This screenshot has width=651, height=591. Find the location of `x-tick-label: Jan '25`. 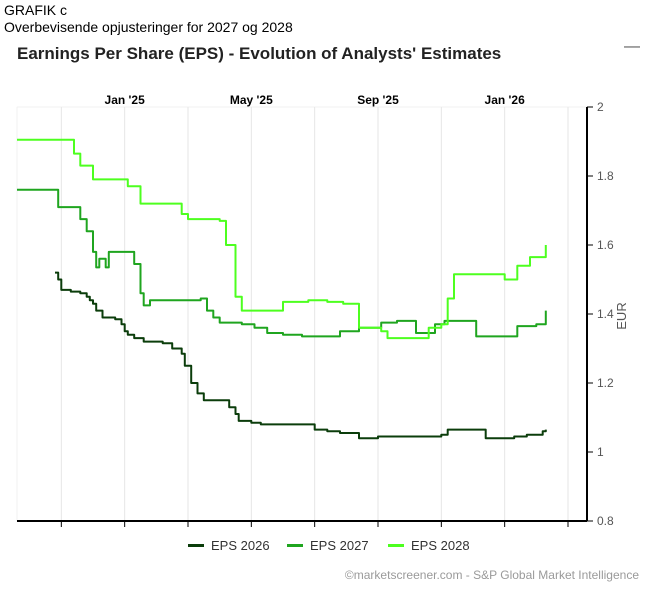

x-tick-label: Jan '25 is located at coordinates (125, 100).